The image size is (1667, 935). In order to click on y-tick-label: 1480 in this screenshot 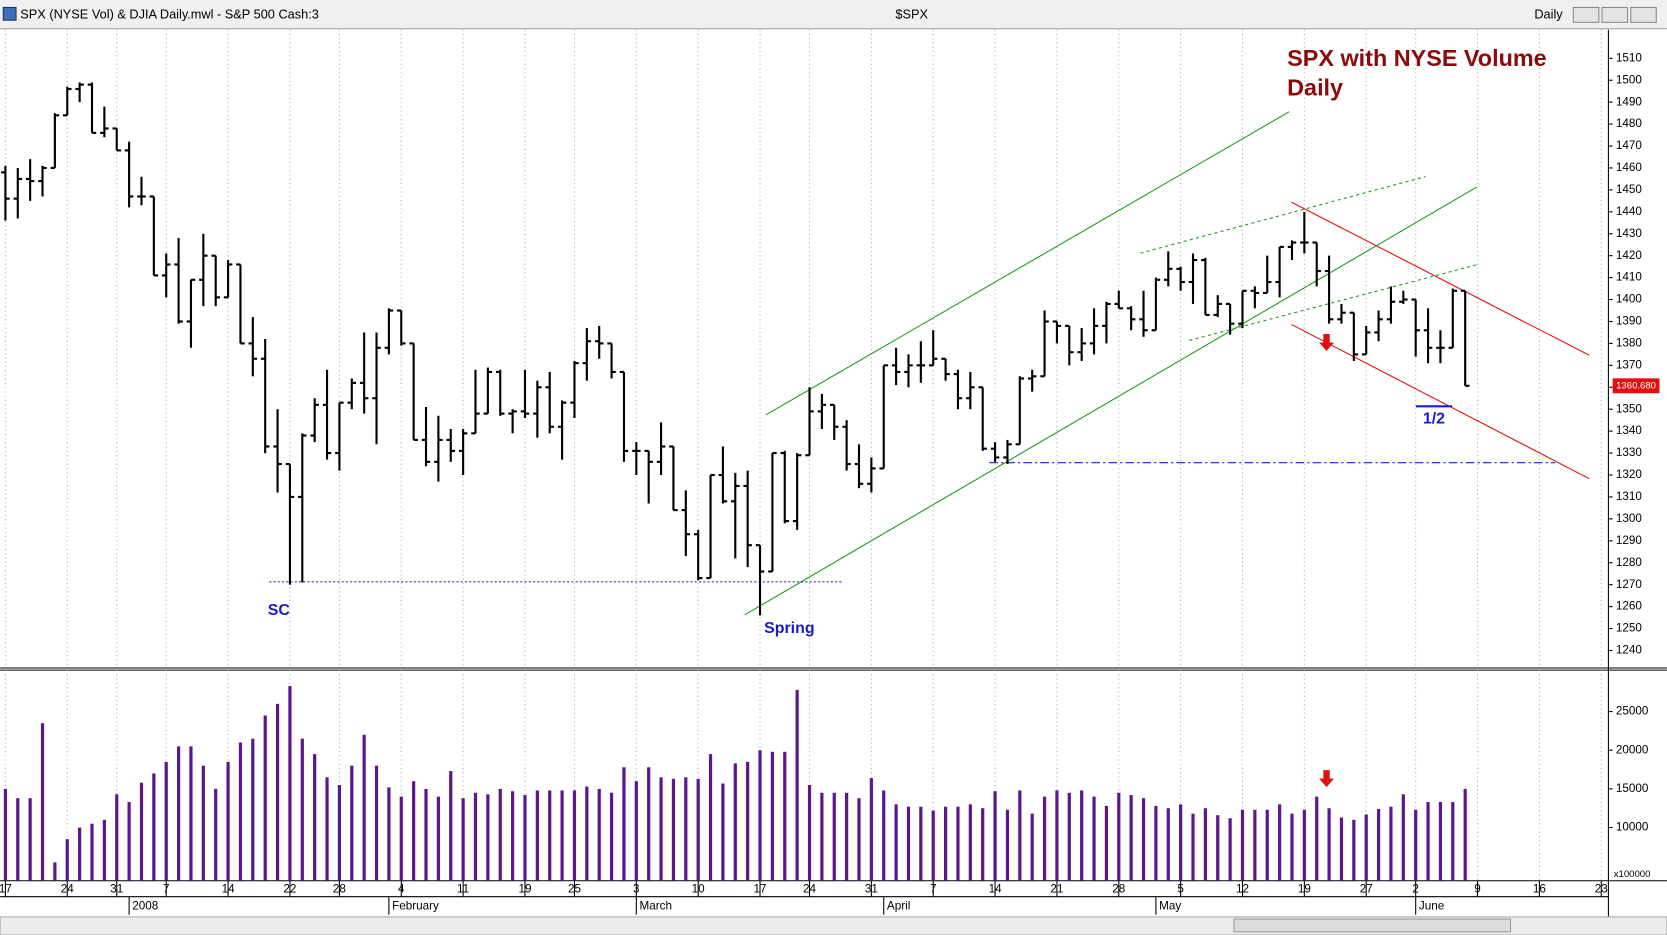, I will do `click(1629, 123)`.